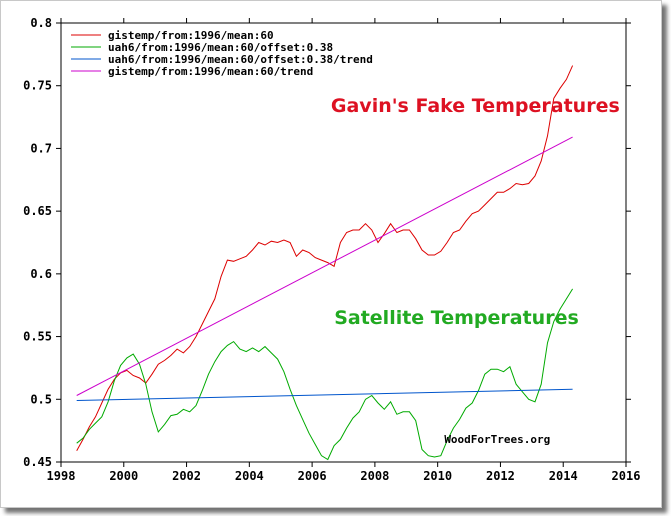 The image size is (671, 516). I want to click on x-tick-label: 2016, so click(626, 476).